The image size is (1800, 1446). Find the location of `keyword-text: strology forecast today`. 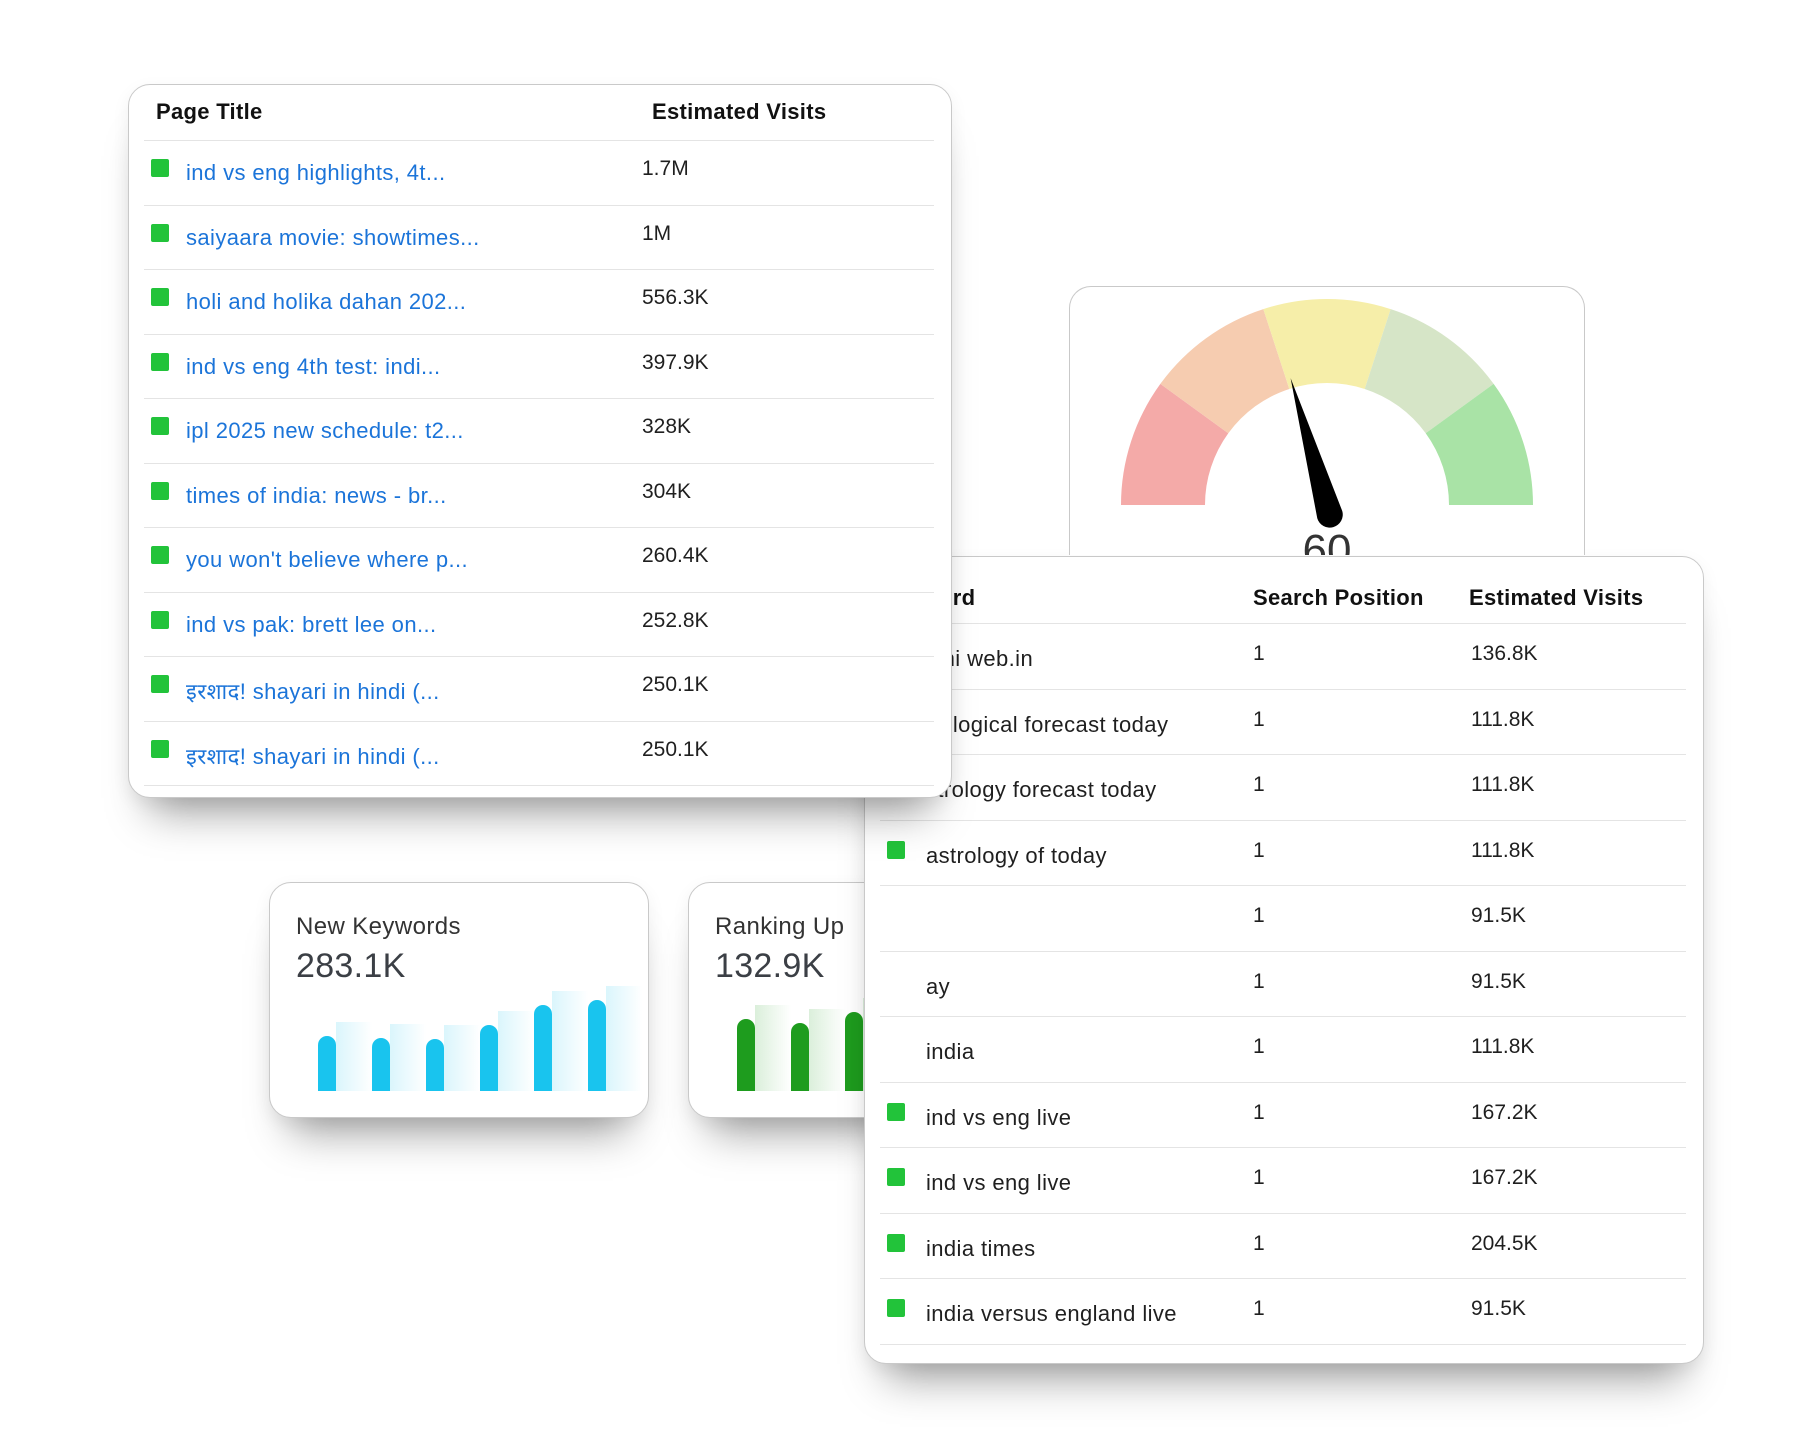

keyword-text: strology forecast today is located at coordinates (1041, 789).